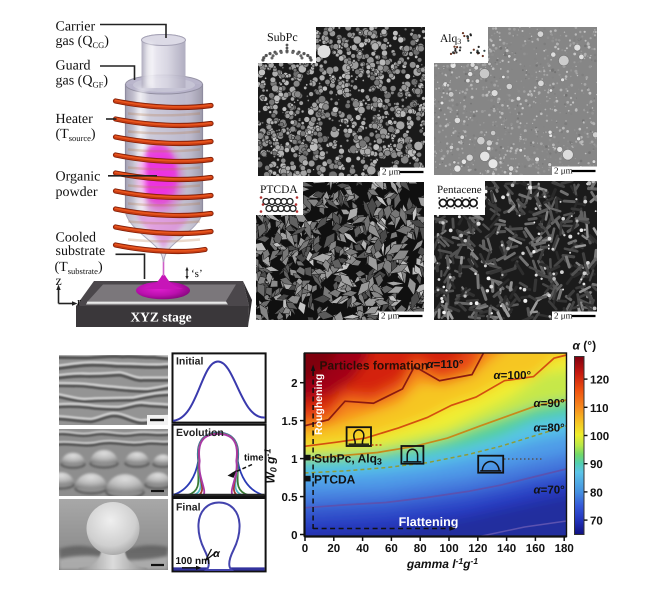 The height and width of the screenshot is (594, 650). Describe the element at coordinates (160, 317) in the screenshot. I see `svg-text: XYZ stage` at that location.